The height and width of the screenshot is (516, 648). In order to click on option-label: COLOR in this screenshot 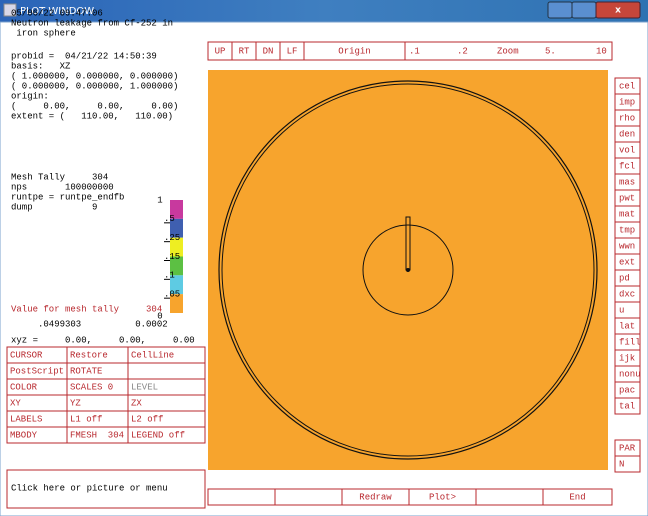, I will do `click(24, 387)`.